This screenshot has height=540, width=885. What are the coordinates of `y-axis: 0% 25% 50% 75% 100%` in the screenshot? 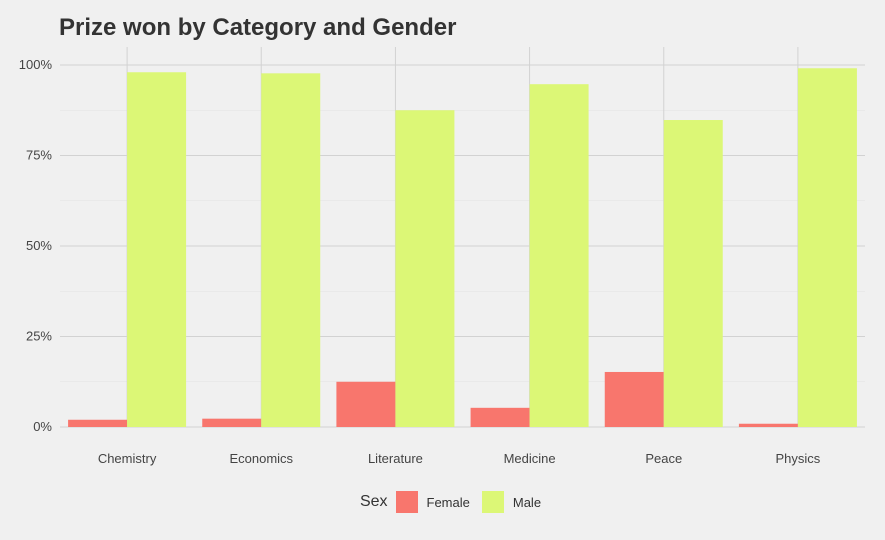 It's located at (36, 245).